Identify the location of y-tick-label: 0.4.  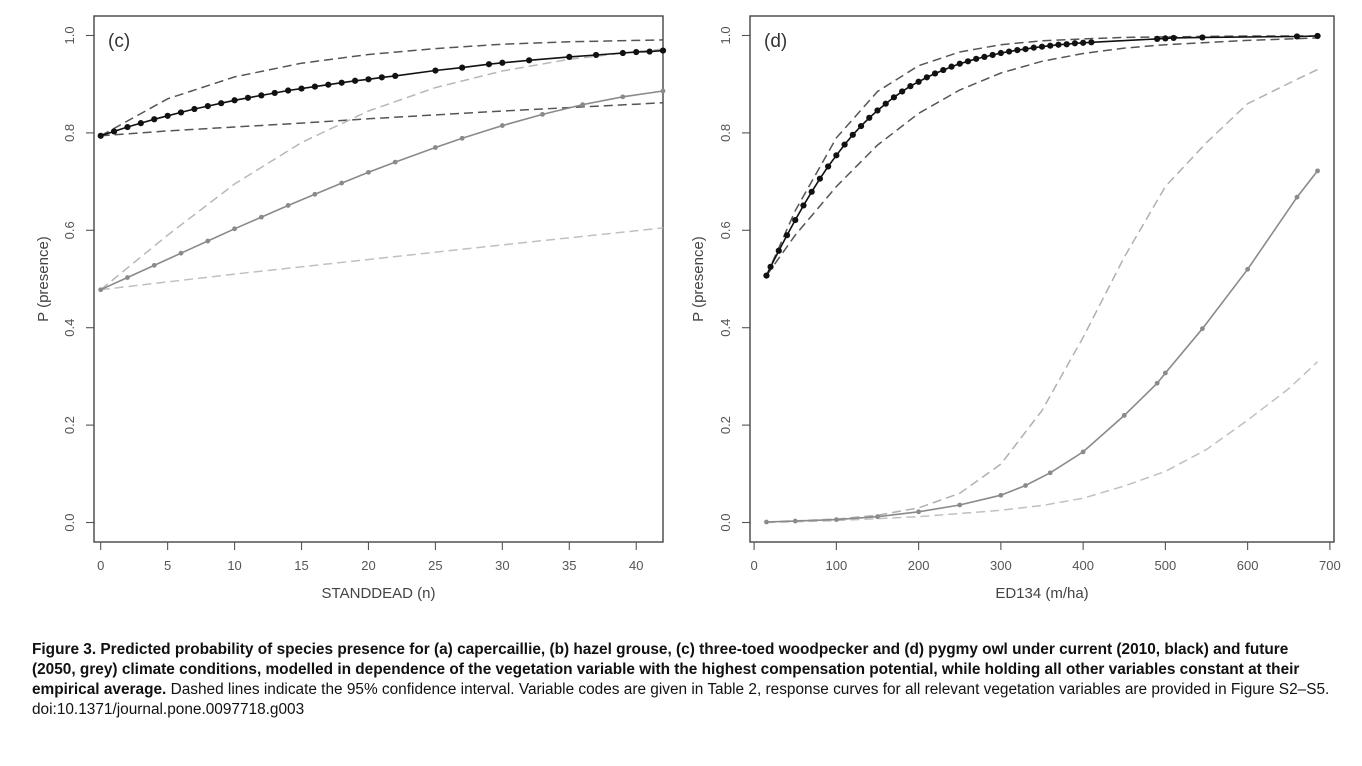
(725, 328).